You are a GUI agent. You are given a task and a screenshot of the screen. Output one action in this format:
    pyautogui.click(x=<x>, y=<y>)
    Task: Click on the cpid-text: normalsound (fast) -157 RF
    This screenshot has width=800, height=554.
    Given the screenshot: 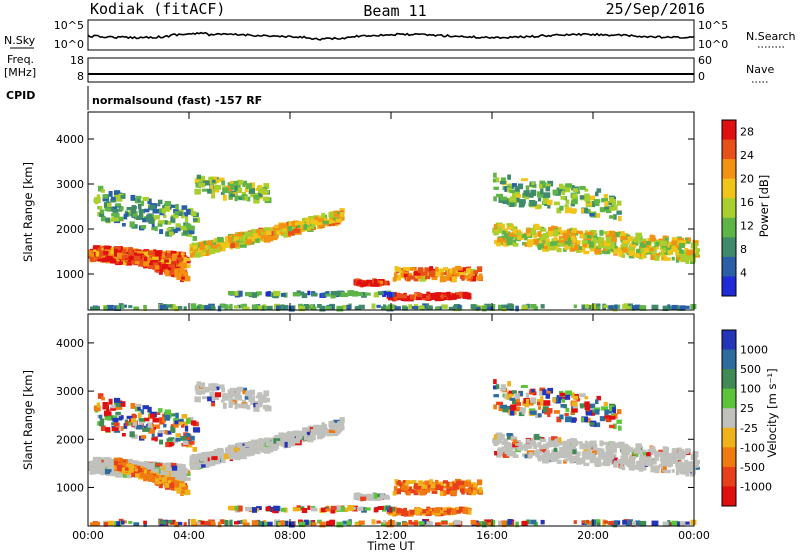 What is the action you would take?
    pyautogui.click(x=177, y=100)
    